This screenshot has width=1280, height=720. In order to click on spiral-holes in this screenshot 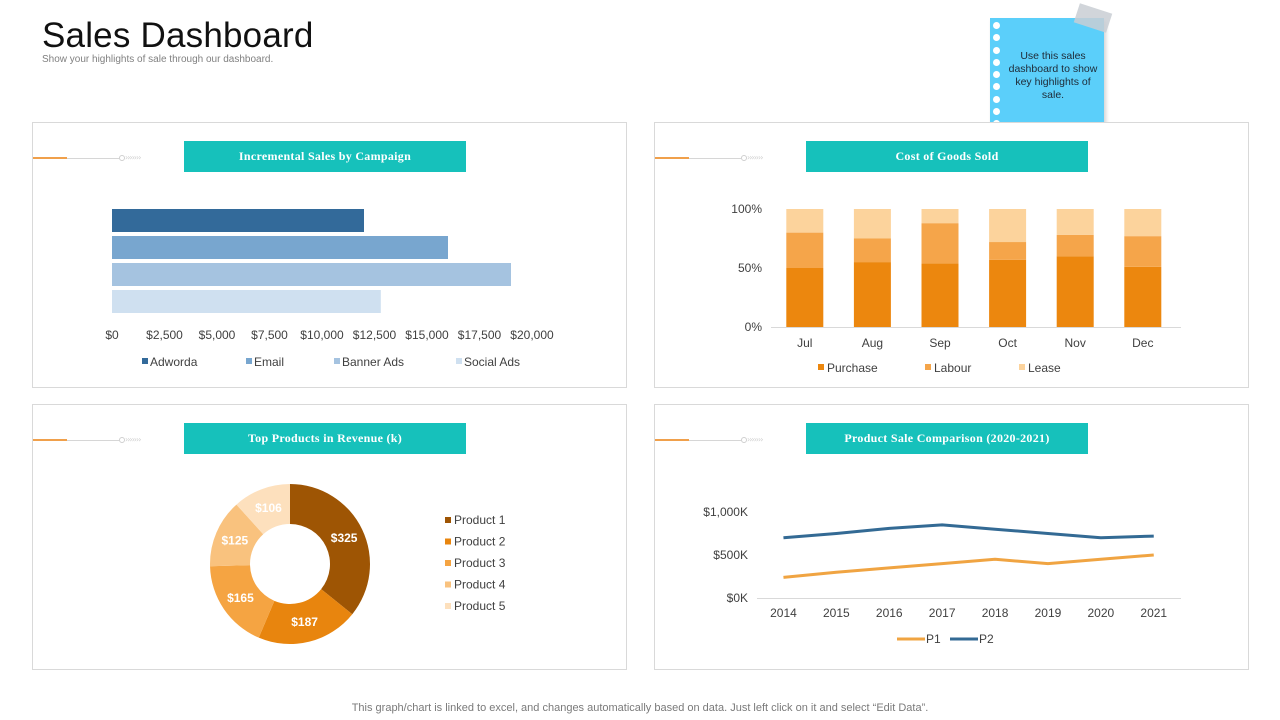, I will do `click(997, 75)`.